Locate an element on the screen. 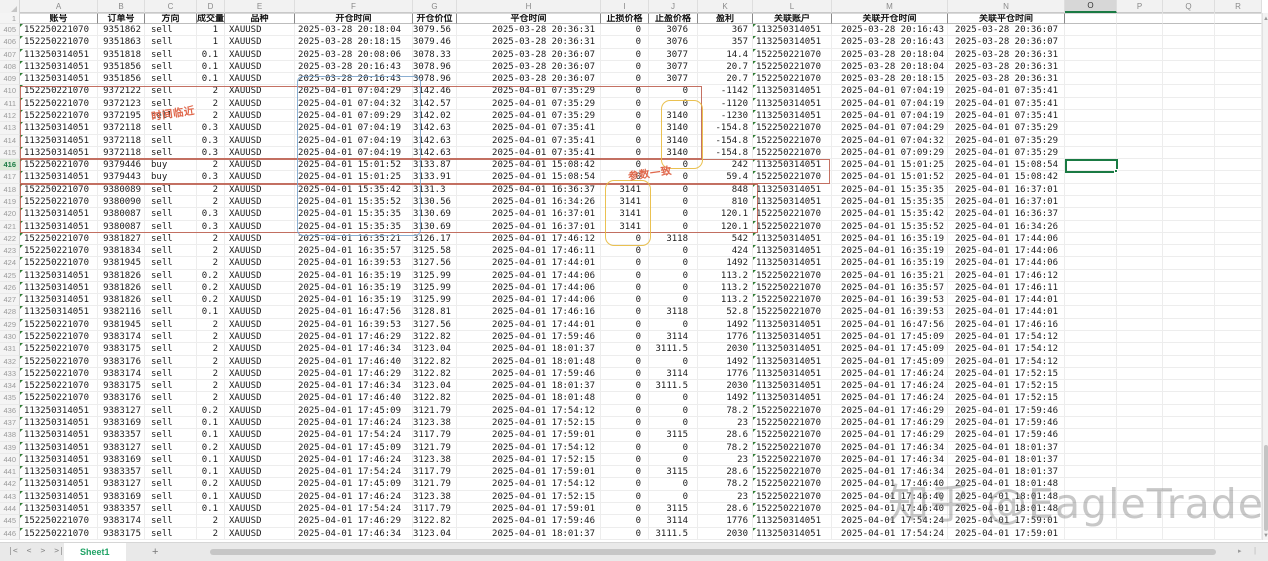 This screenshot has height=561, width=1268. cell: 9381945 is located at coordinates (121, 263).